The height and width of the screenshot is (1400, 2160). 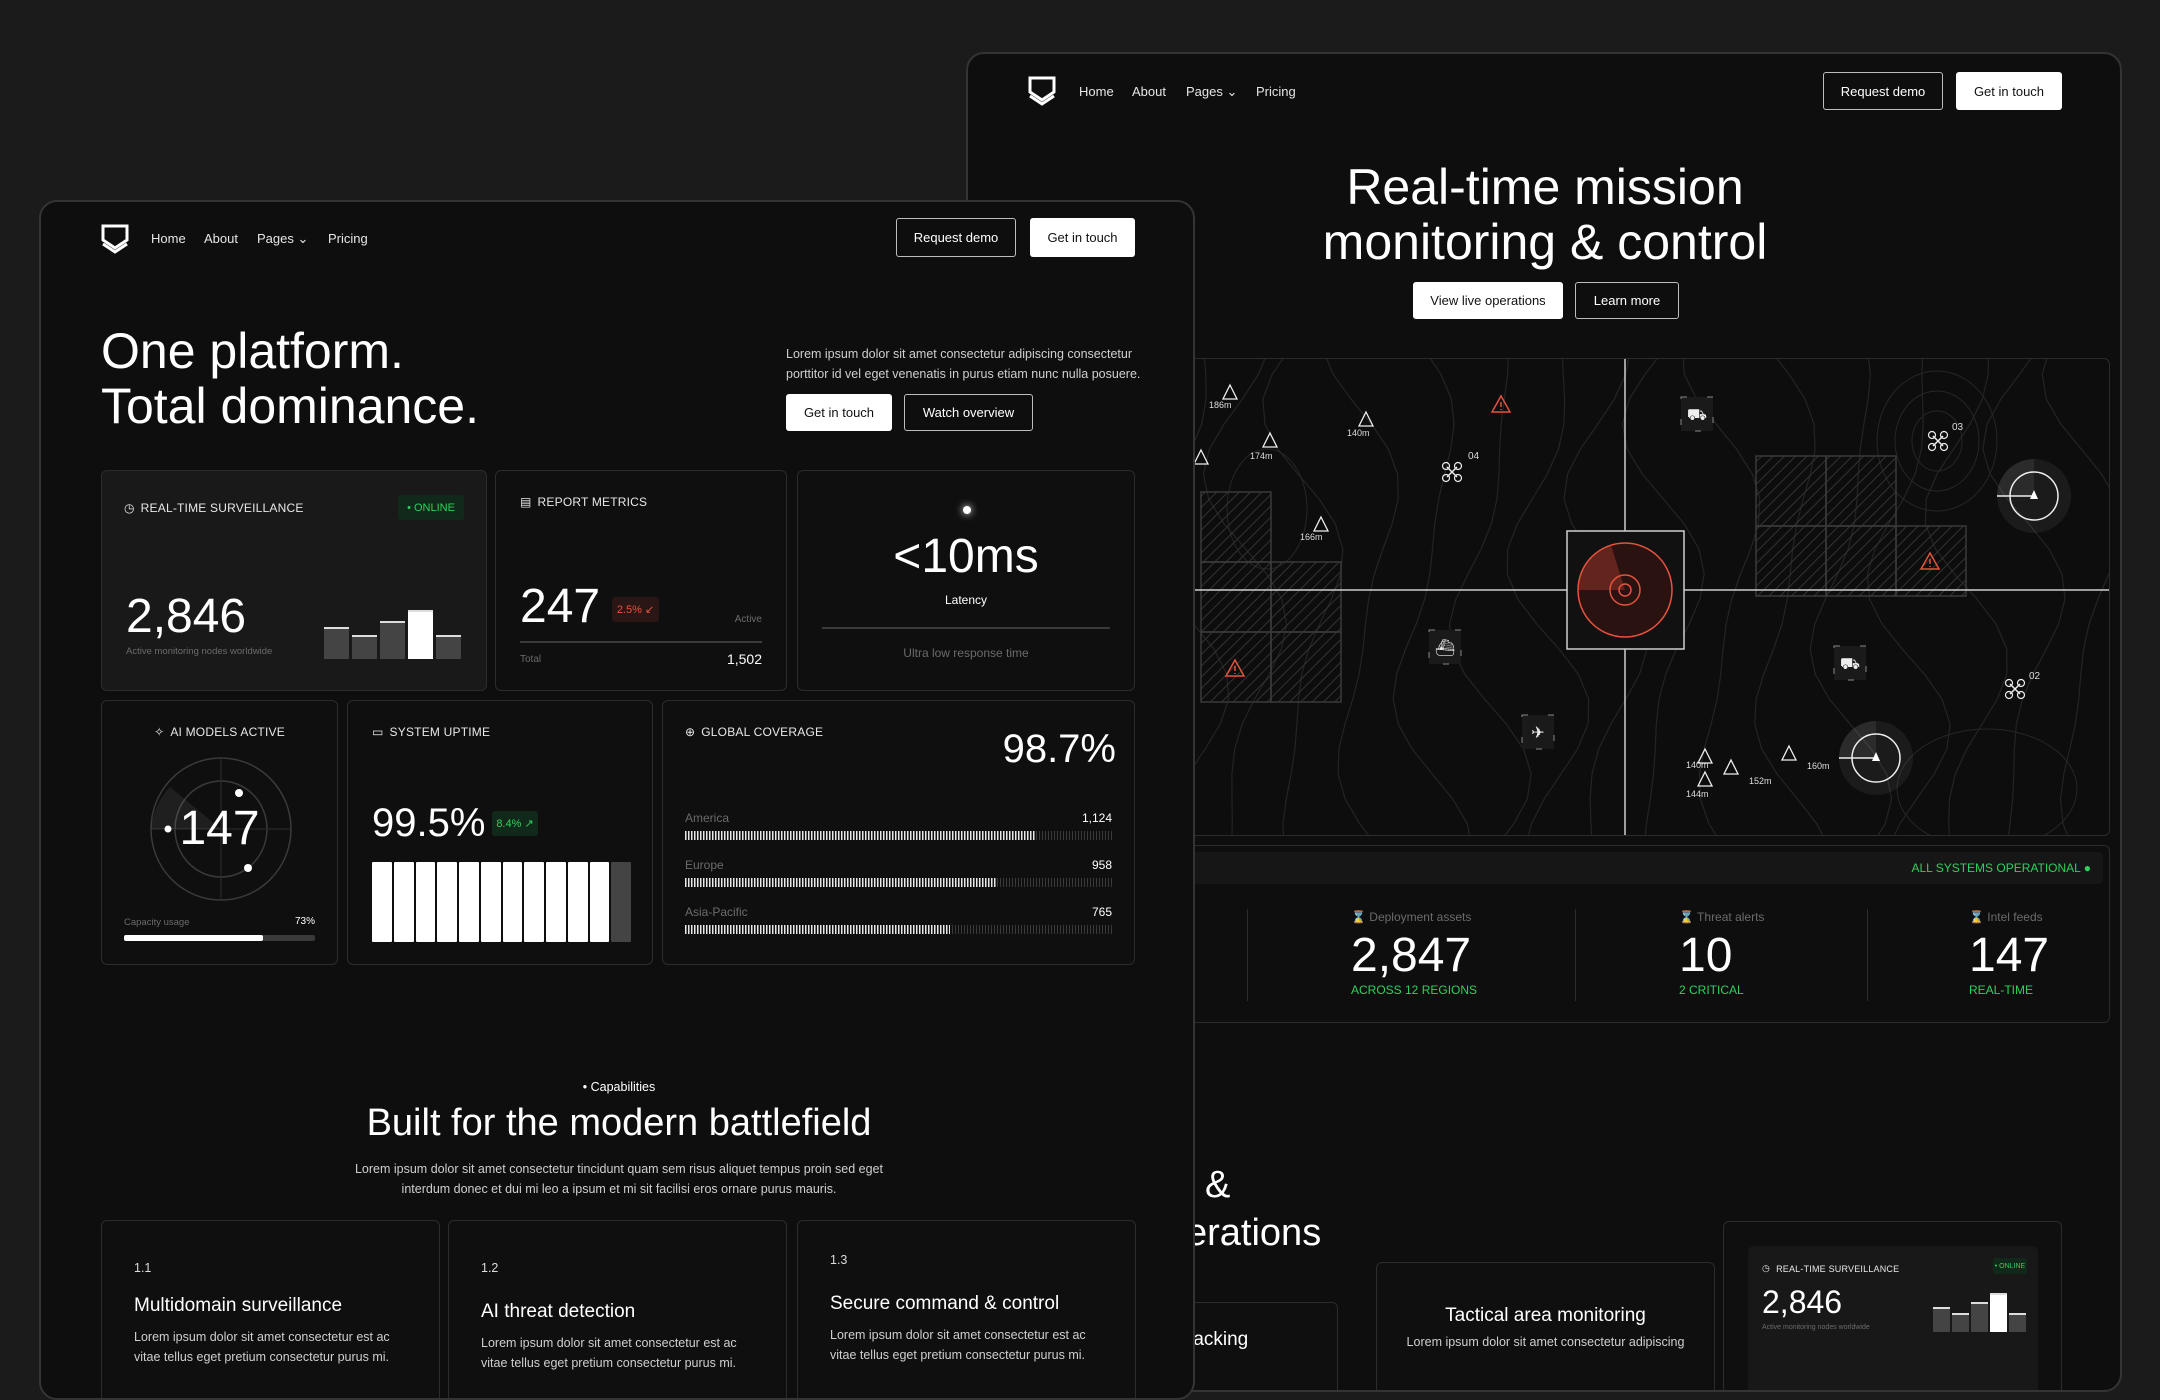 I want to click on radar-ring, so click(x=1625, y=590).